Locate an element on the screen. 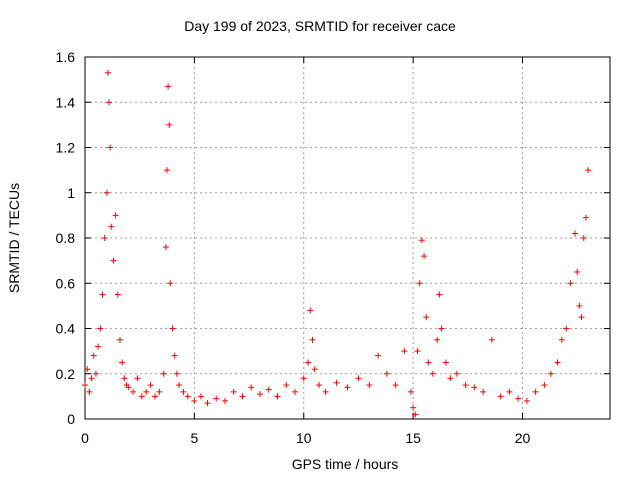 The image size is (640, 480). y-tick-label: 0.6 is located at coordinates (66, 283).